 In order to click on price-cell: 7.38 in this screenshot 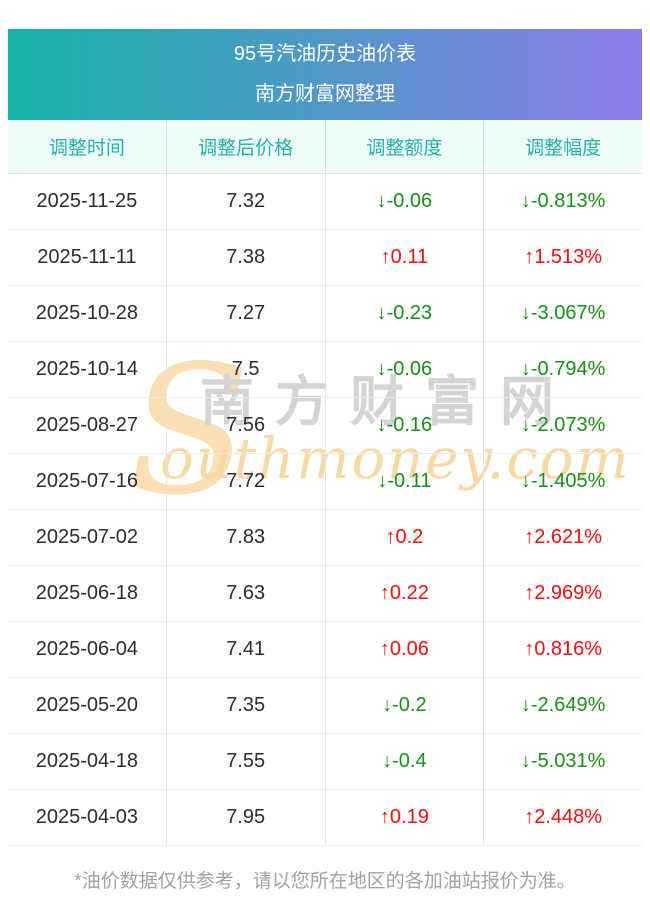, I will do `click(246, 257)`.